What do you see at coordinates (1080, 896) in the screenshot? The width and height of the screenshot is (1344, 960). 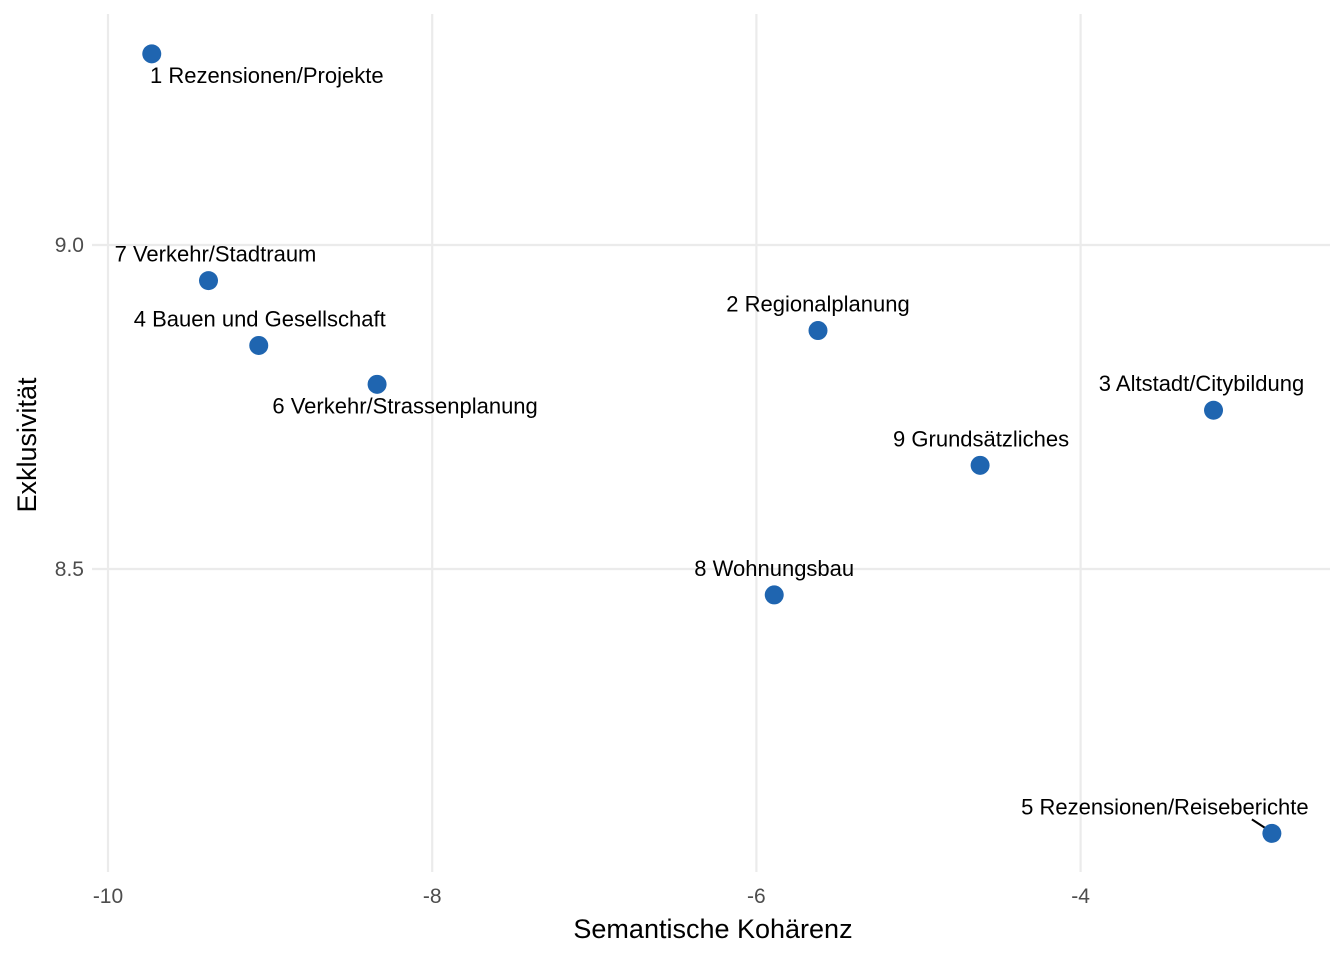 I see `x-tick-label: -4` at bounding box center [1080, 896].